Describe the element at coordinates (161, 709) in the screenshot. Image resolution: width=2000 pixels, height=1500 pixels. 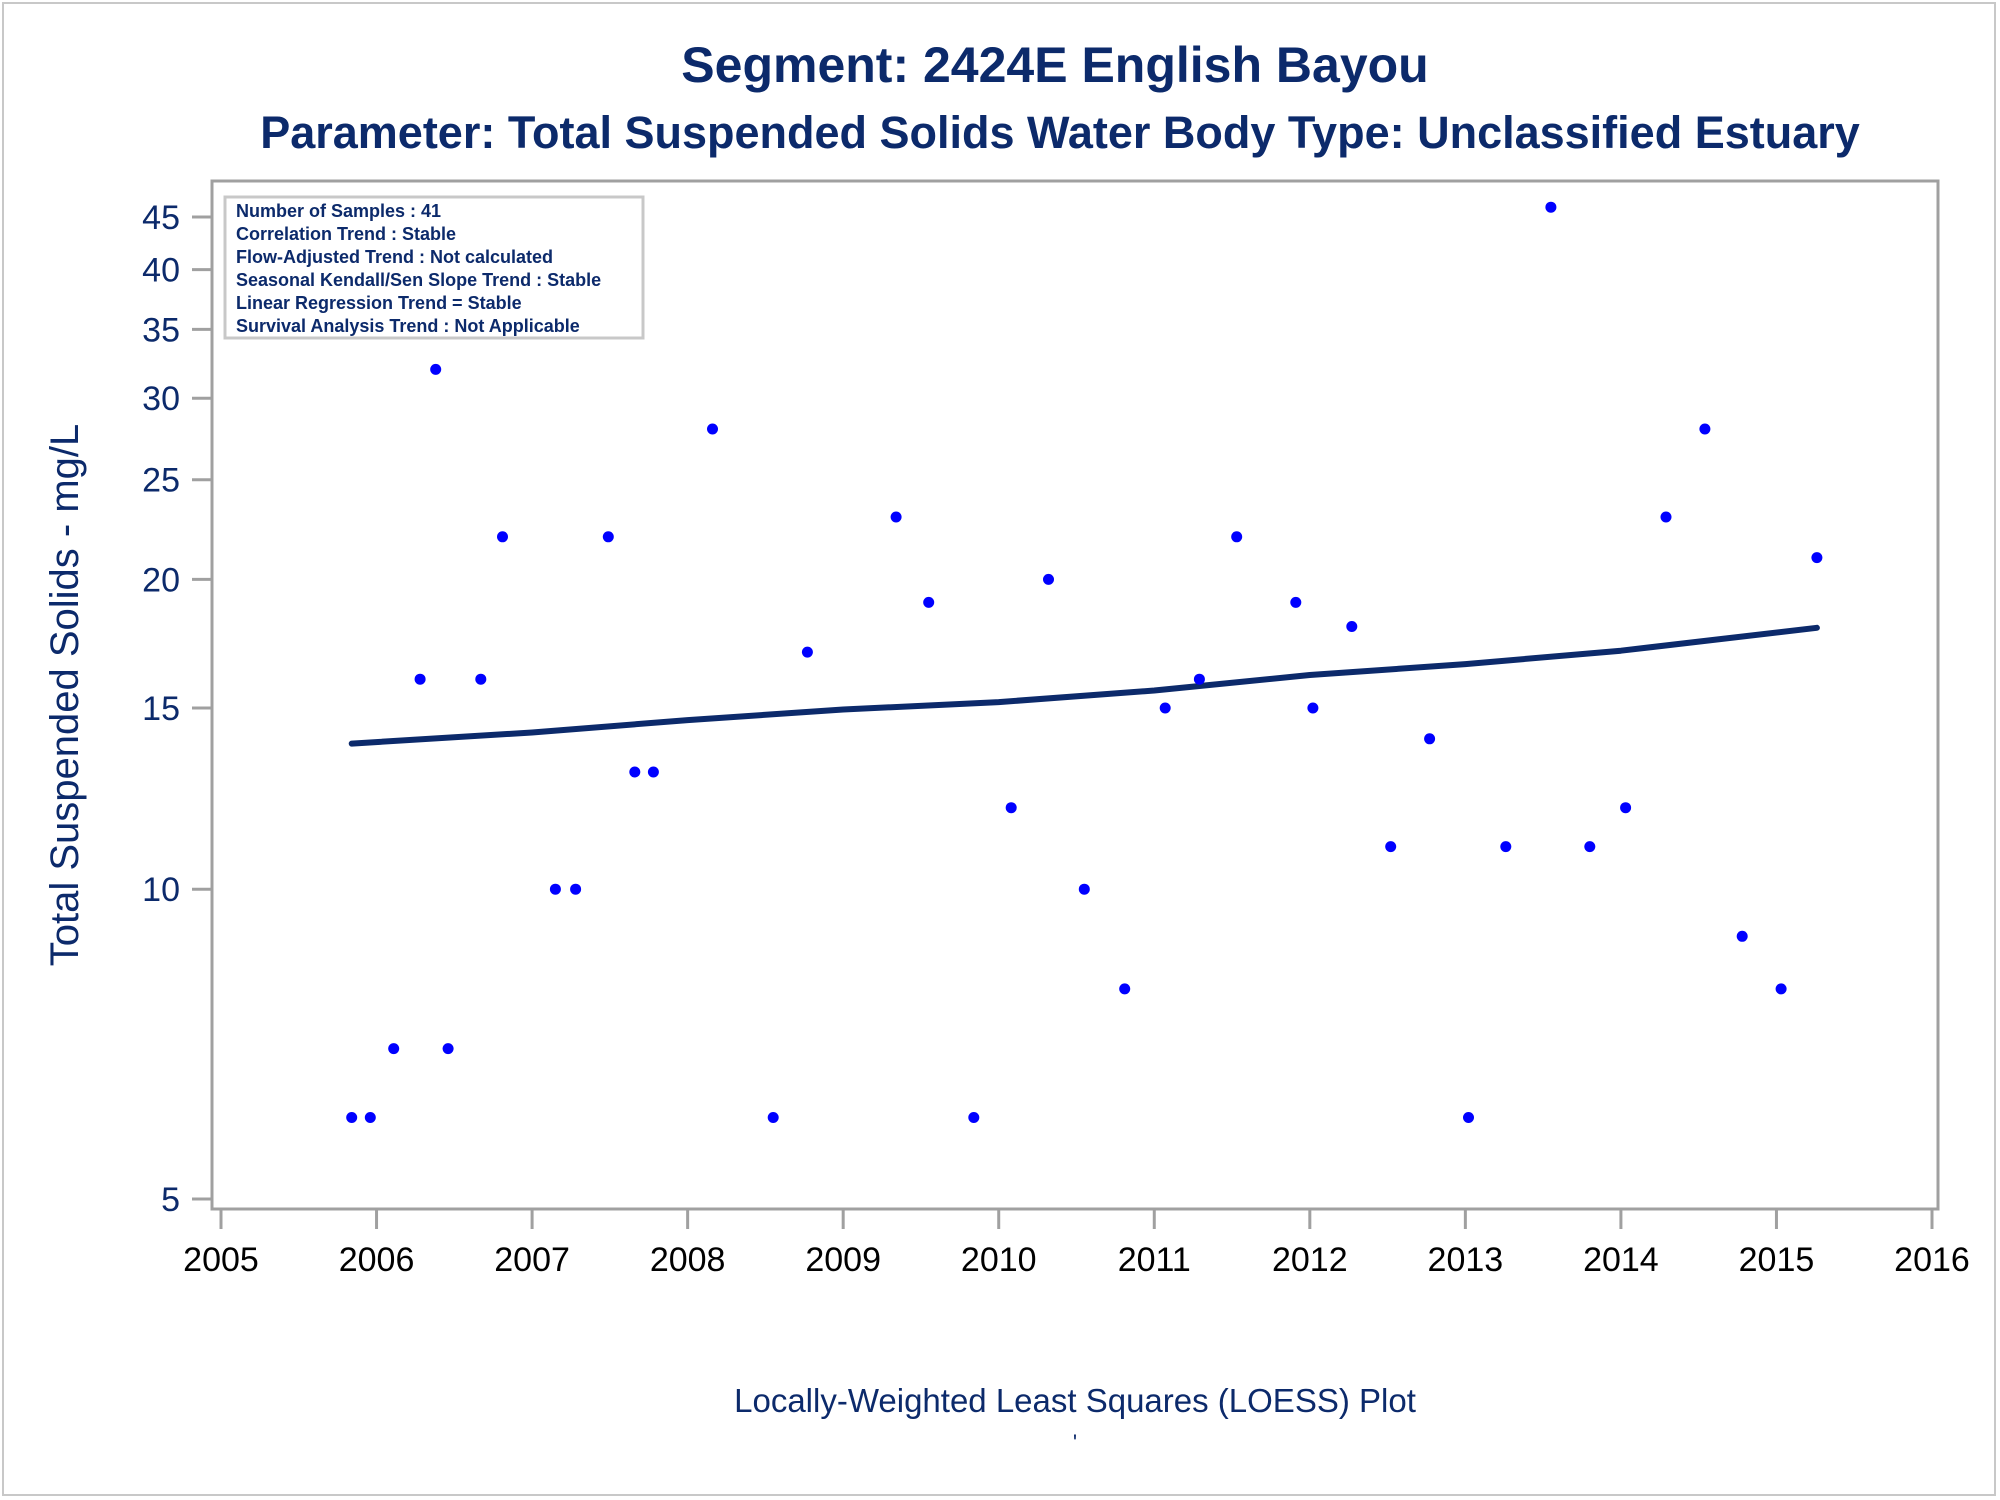
I see `y-tick-label: 15` at that location.